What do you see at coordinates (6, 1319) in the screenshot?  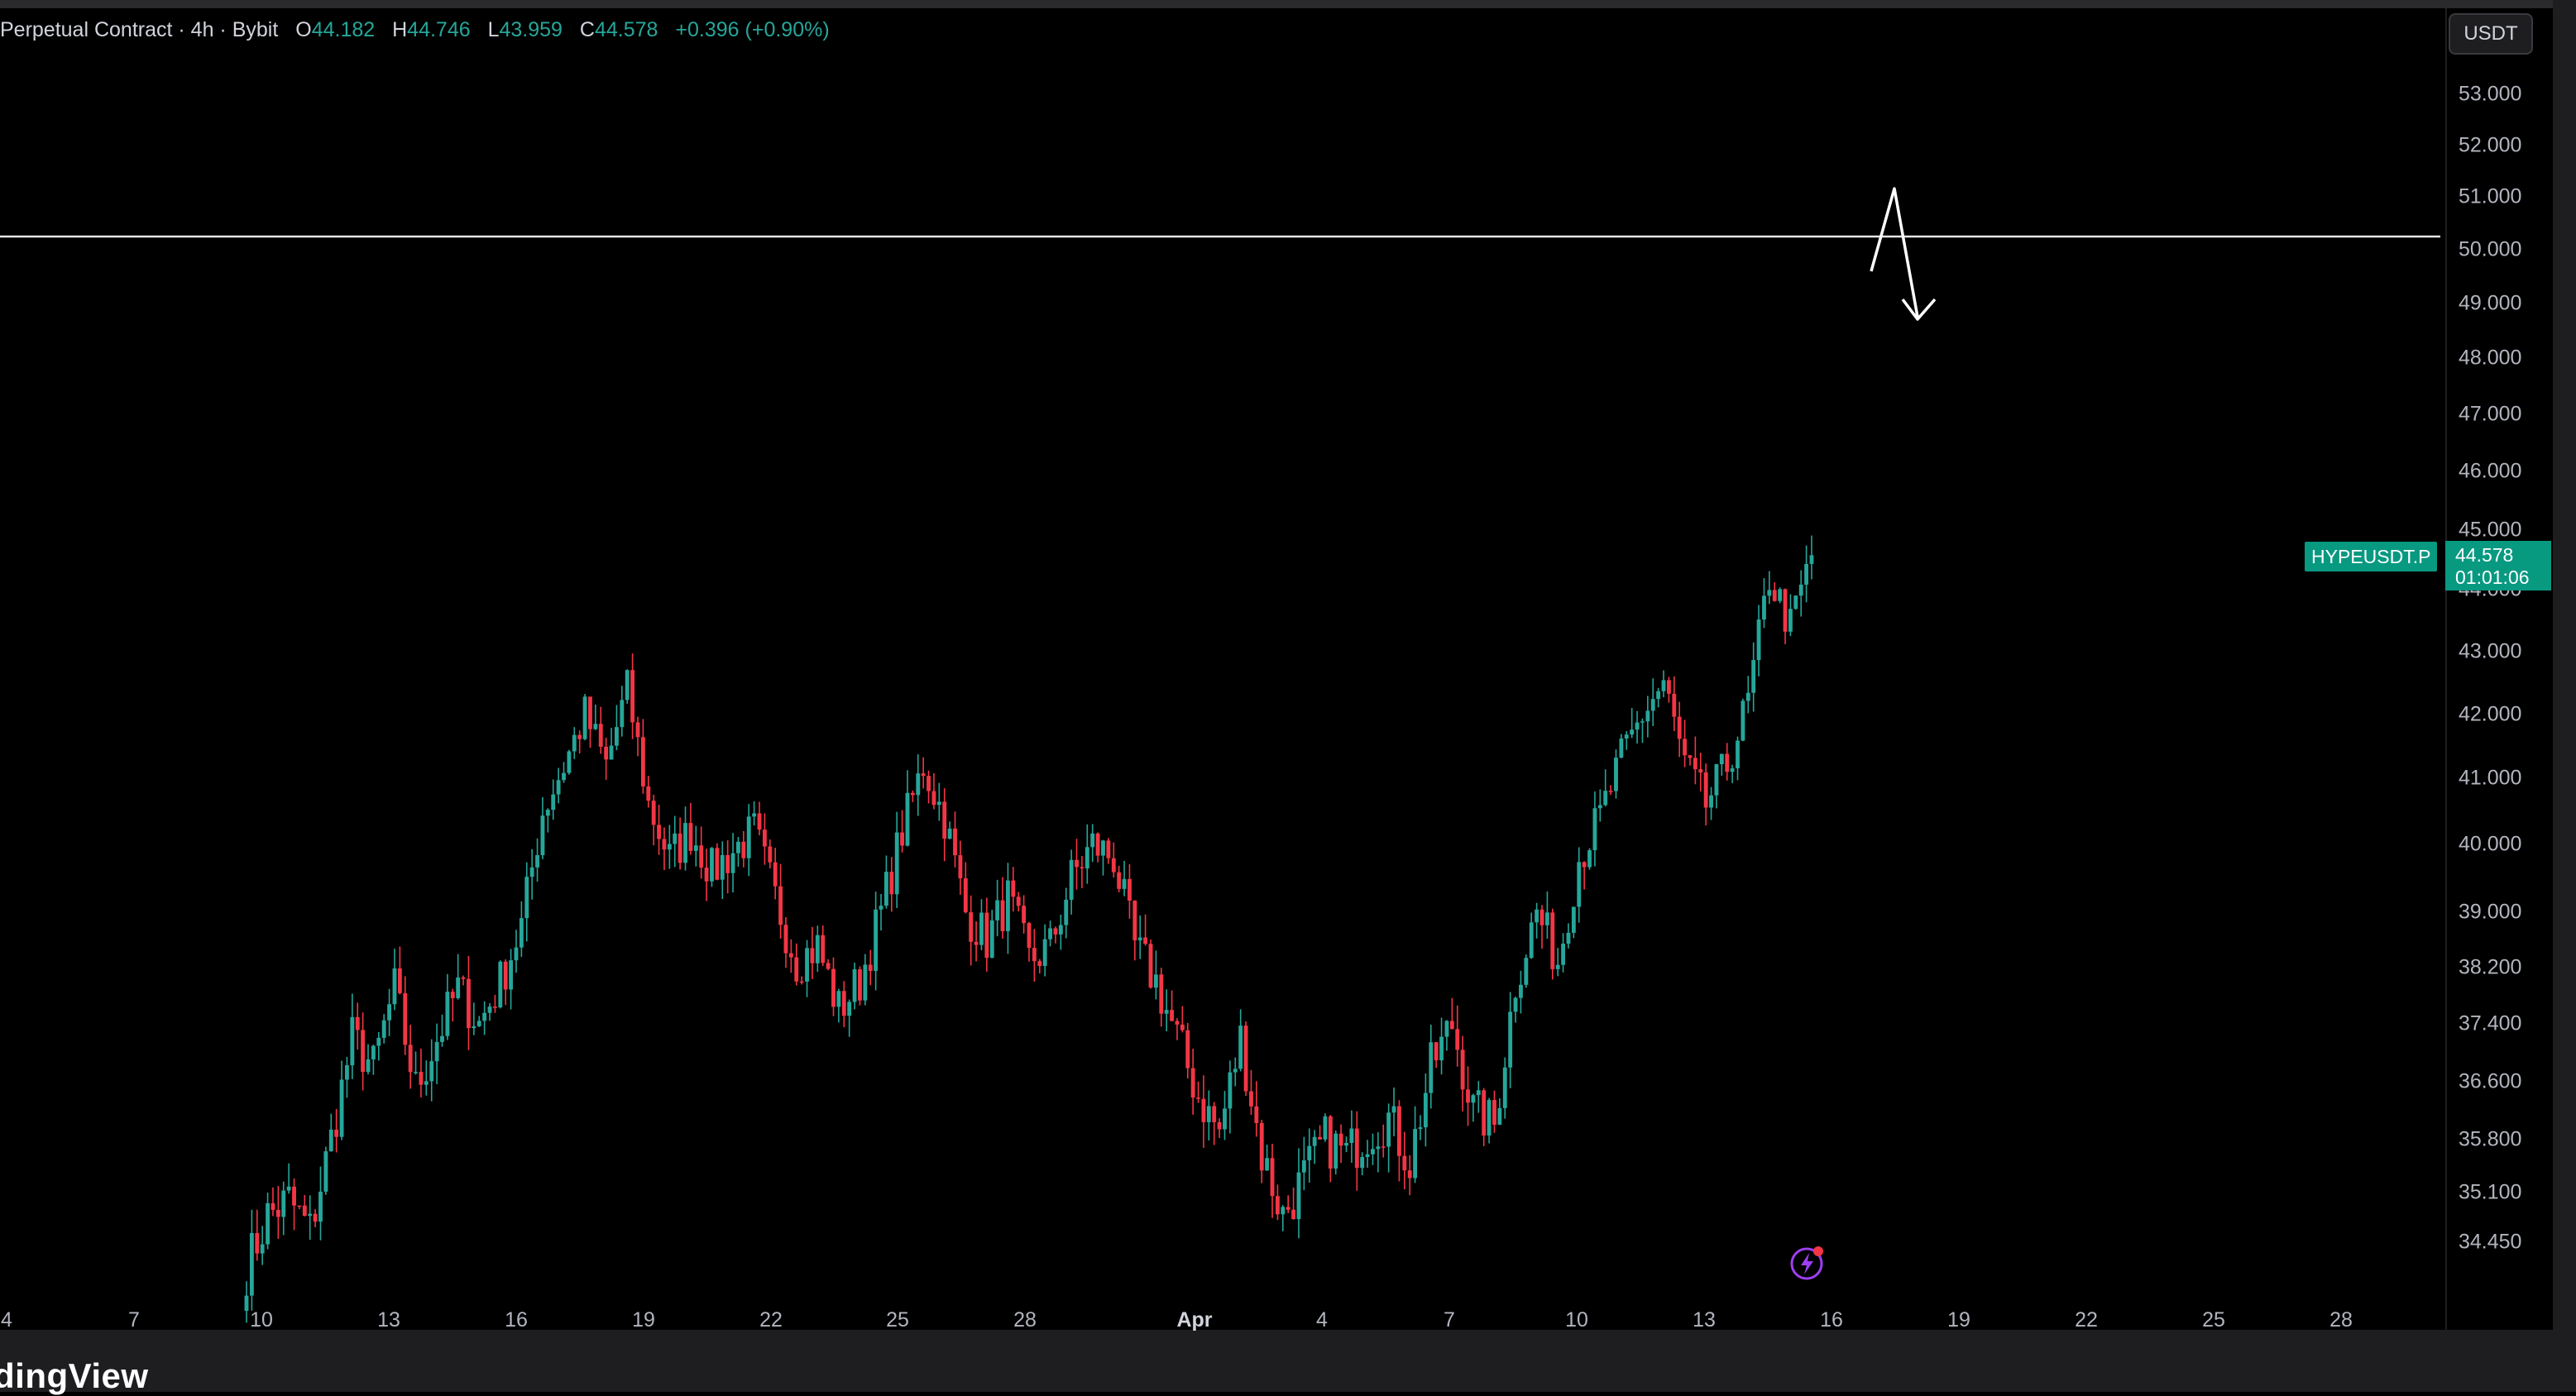 I see `time-tick: 4` at bounding box center [6, 1319].